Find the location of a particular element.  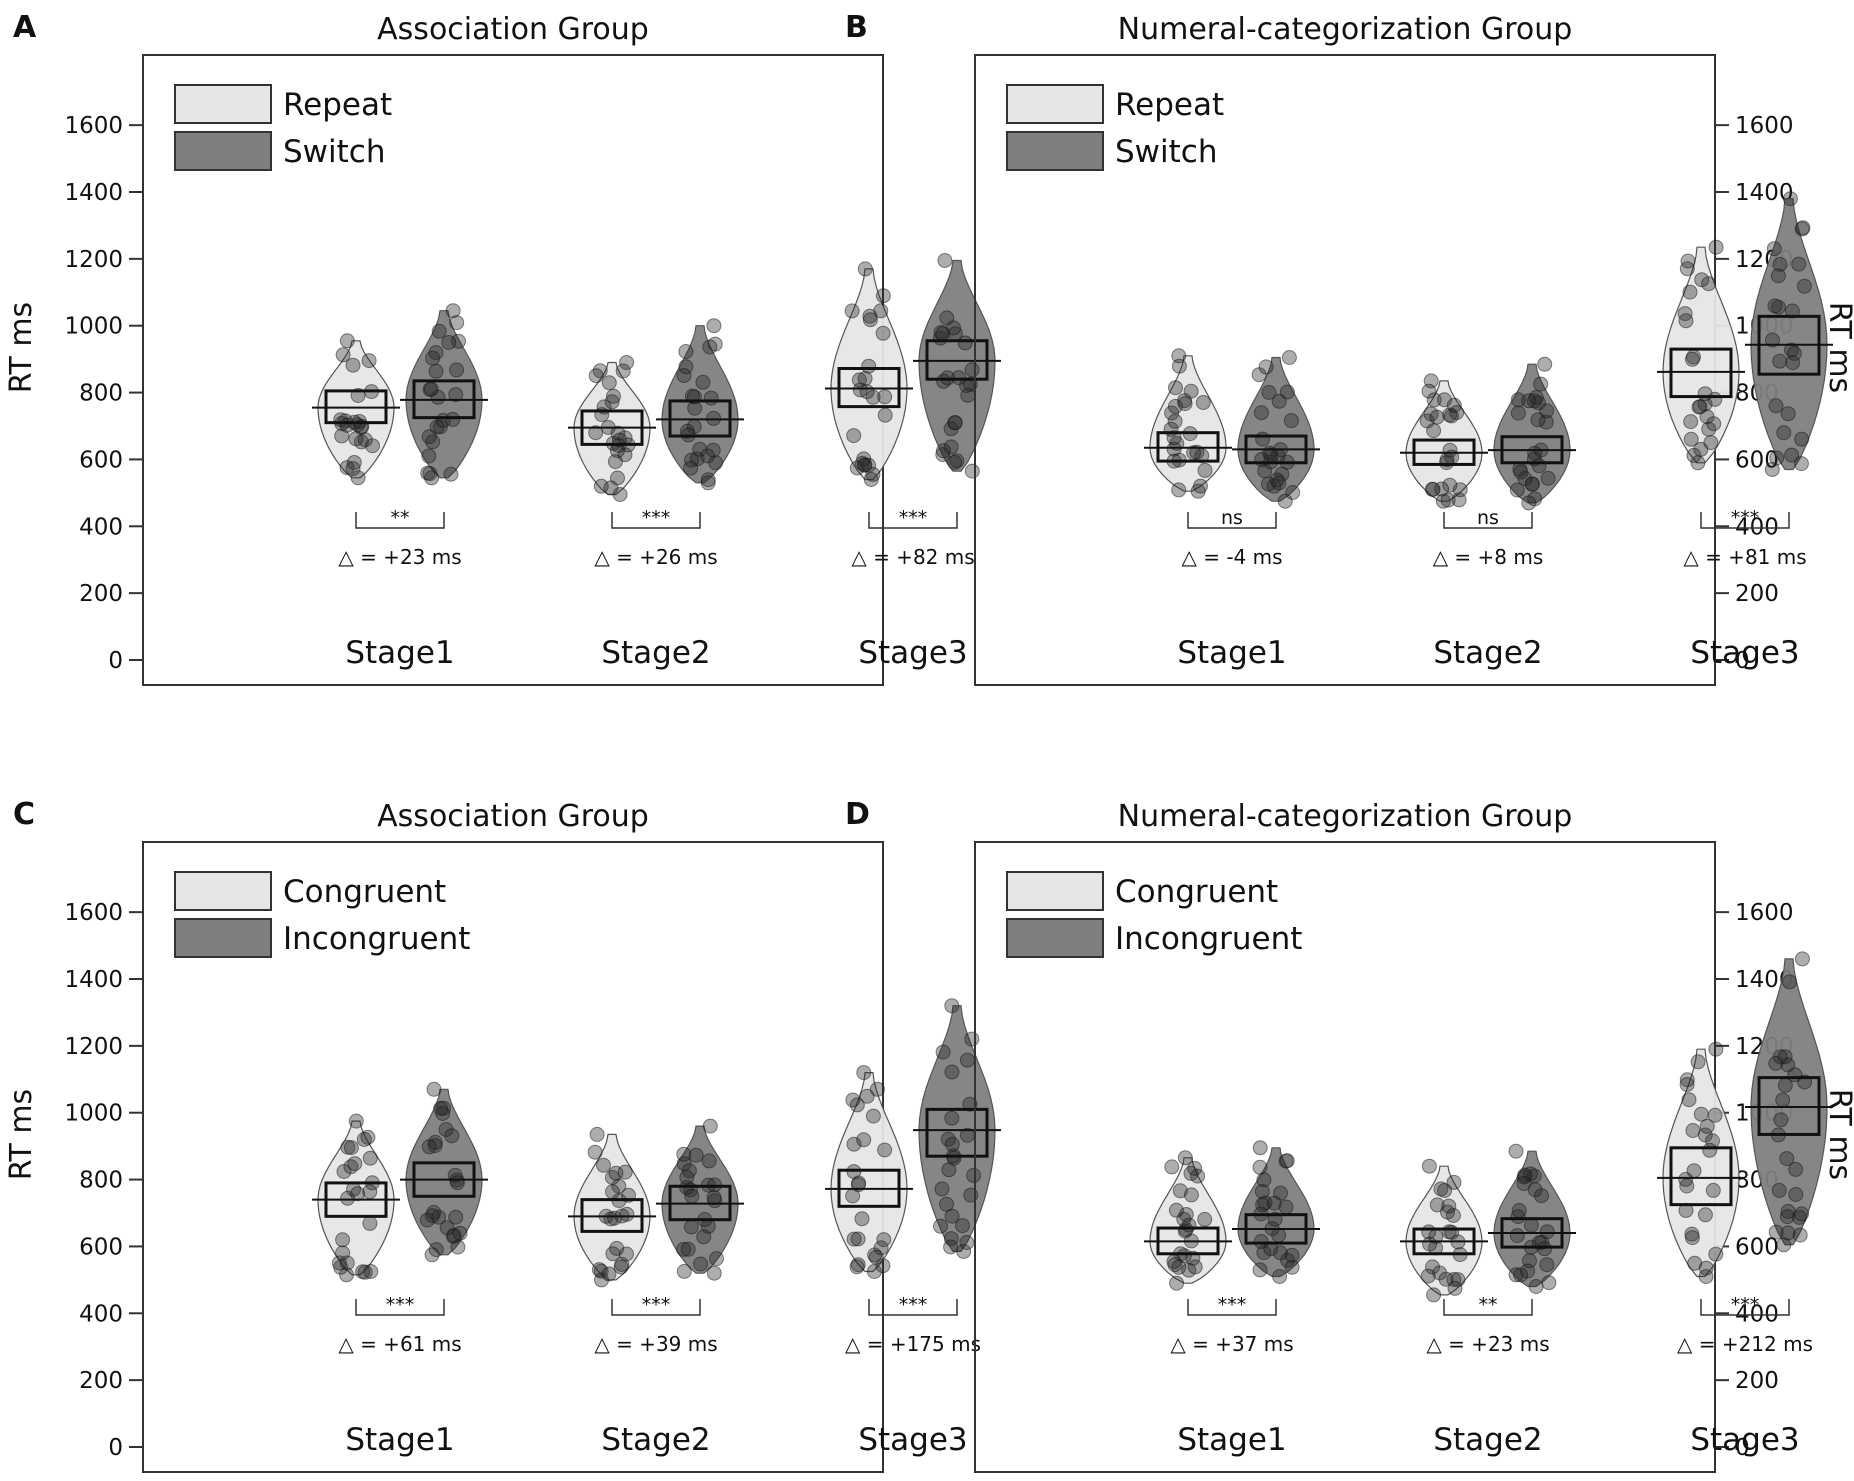

delta-label: △ = +8 ms is located at coordinates (1488, 557).